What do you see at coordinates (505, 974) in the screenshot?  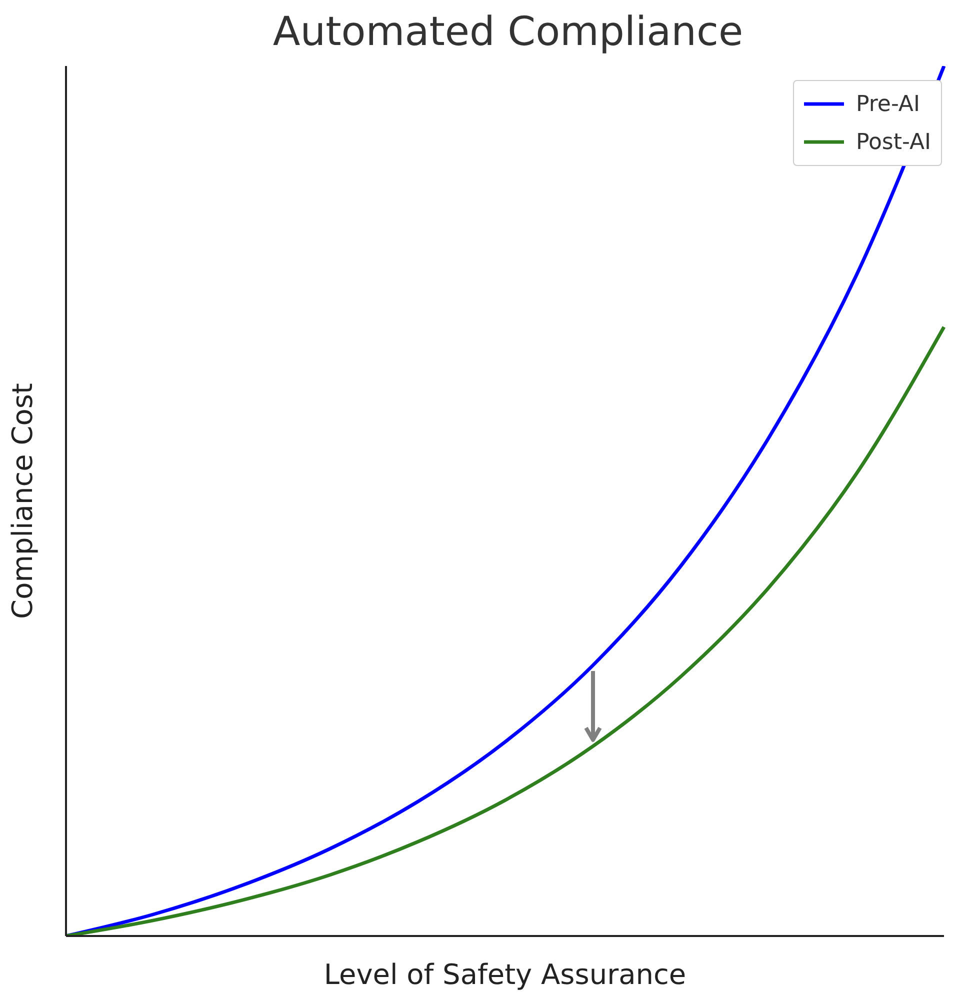 I see `x-axis-title: Level of Safety Assurance` at bounding box center [505, 974].